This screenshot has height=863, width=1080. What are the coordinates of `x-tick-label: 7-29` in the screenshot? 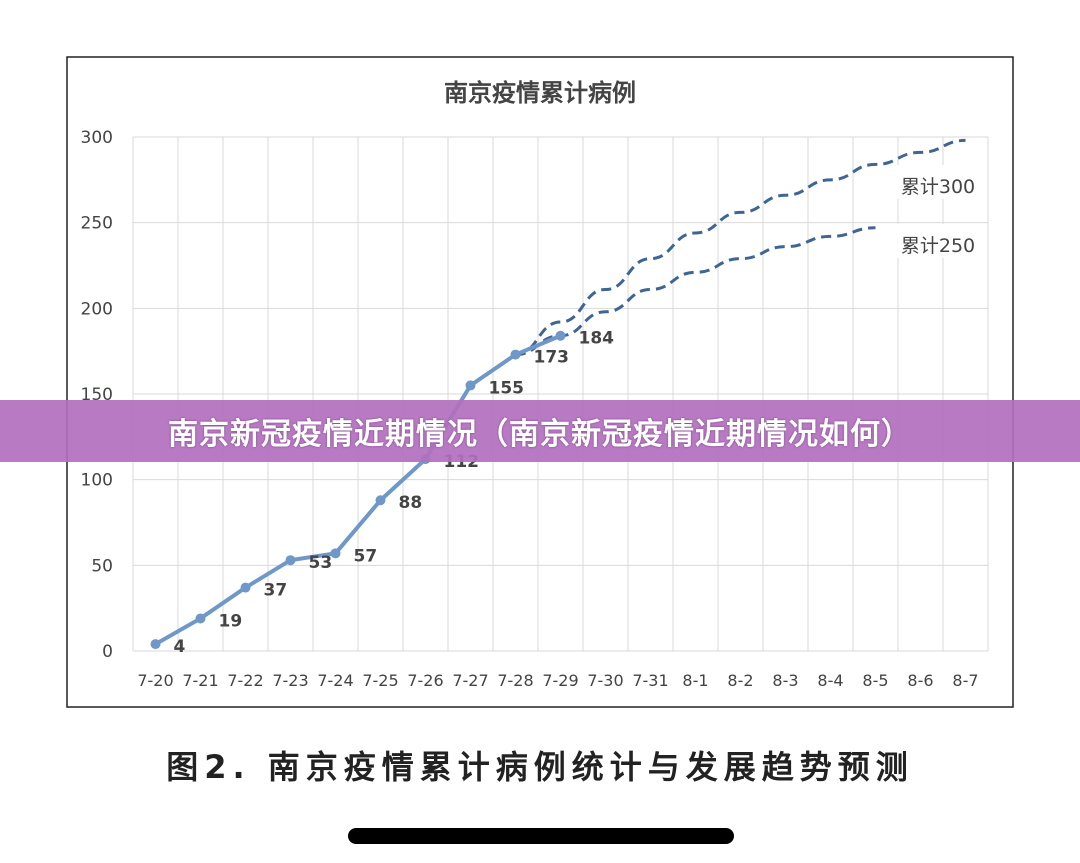 It's located at (560, 680).